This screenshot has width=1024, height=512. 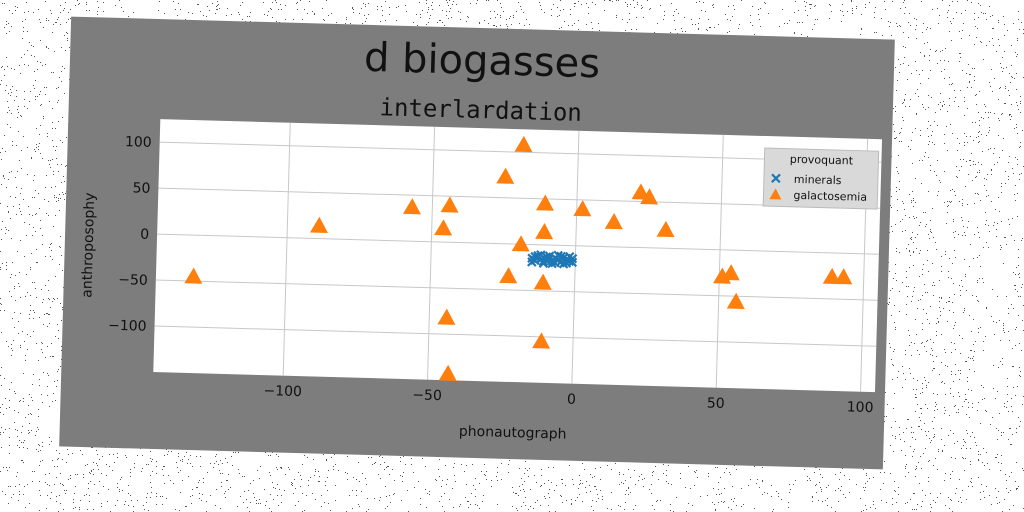 I want to click on x-tick-label: 100, so click(x=860, y=407).